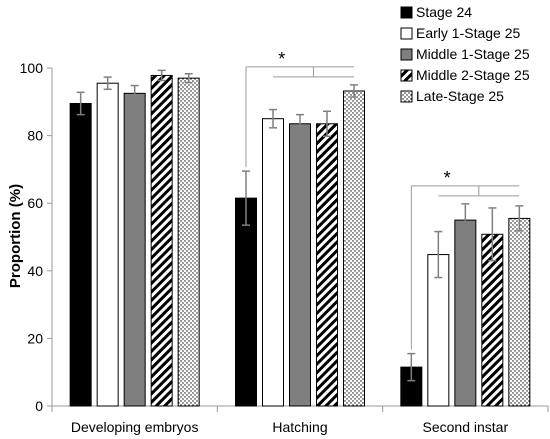  I want to click on y-tick-label: 100, so click(32, 68).